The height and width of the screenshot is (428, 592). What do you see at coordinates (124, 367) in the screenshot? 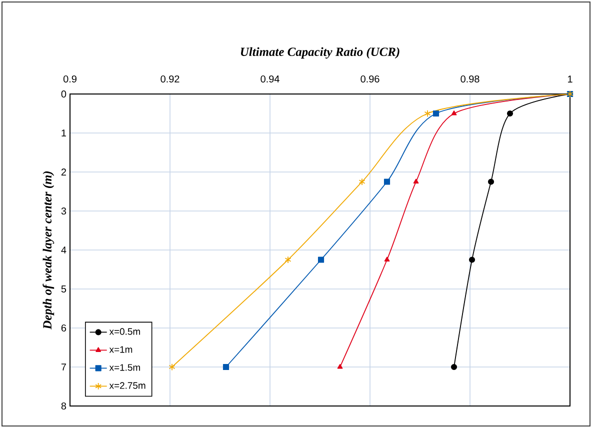
I see `legend-label: x=1.5m` at bounding box center [124, 367].